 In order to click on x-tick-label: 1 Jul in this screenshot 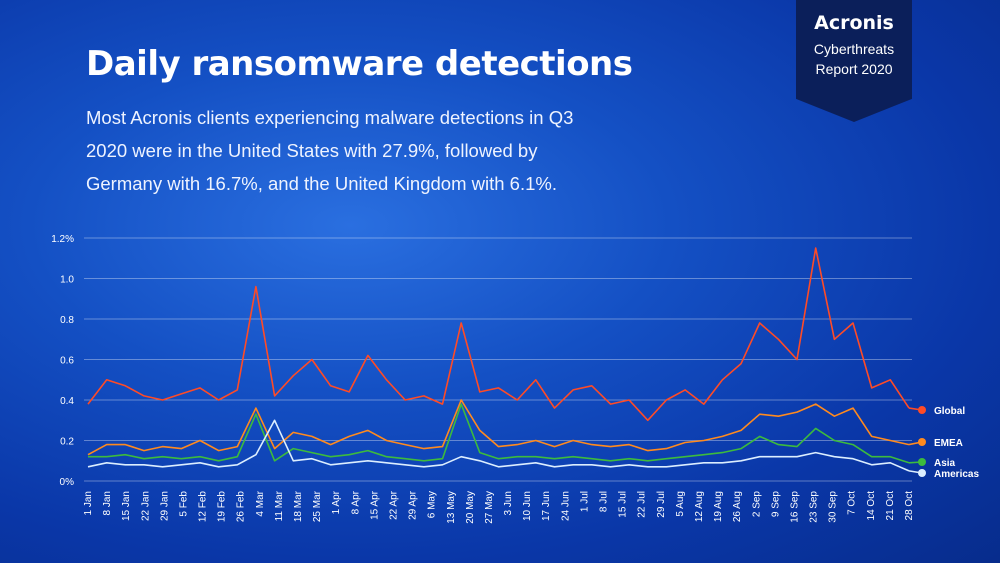, I will do `click(584, 501)`.